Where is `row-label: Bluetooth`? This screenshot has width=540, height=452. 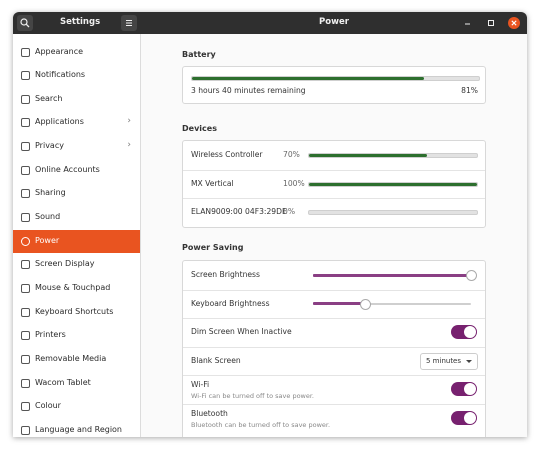 row-label: Bluetooth is located at coordinates (209, 413).